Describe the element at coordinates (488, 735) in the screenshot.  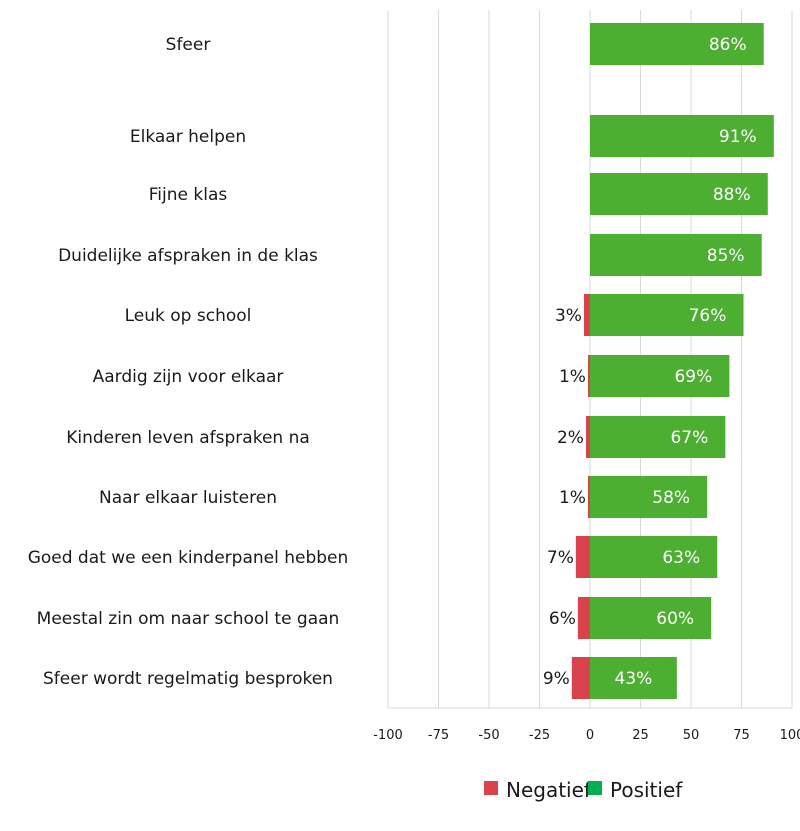
I see `x-tick-label: -50` at that location.